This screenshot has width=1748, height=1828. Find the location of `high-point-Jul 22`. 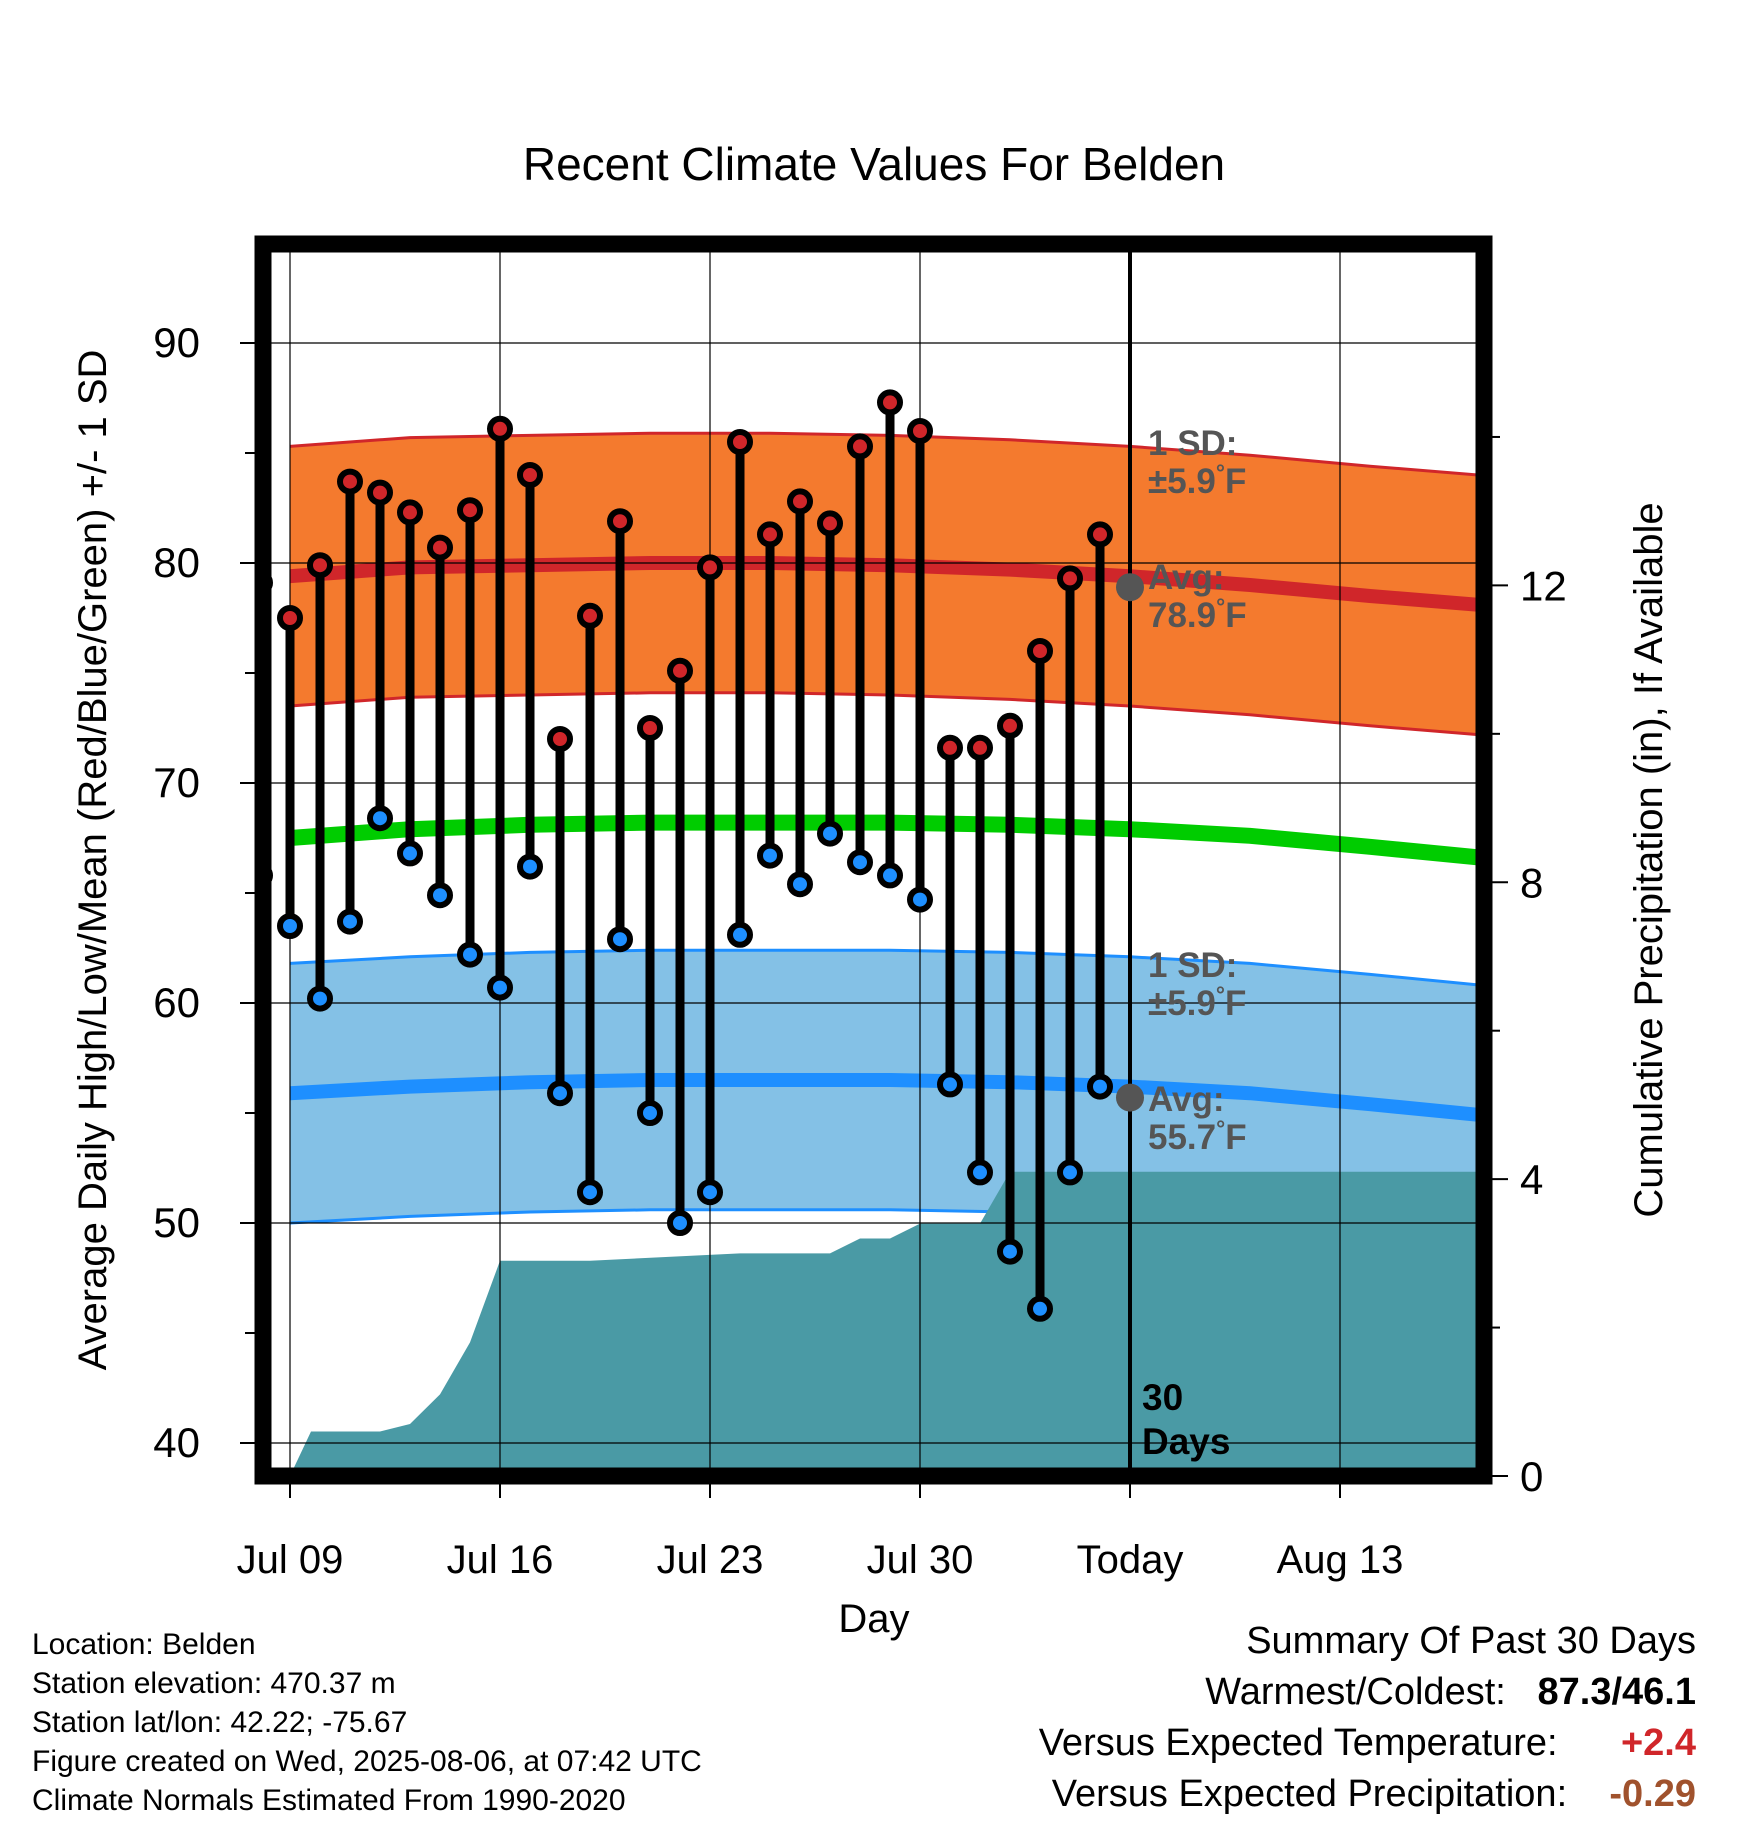

high-point-Jul 22 is located at coordinates (680, 670).